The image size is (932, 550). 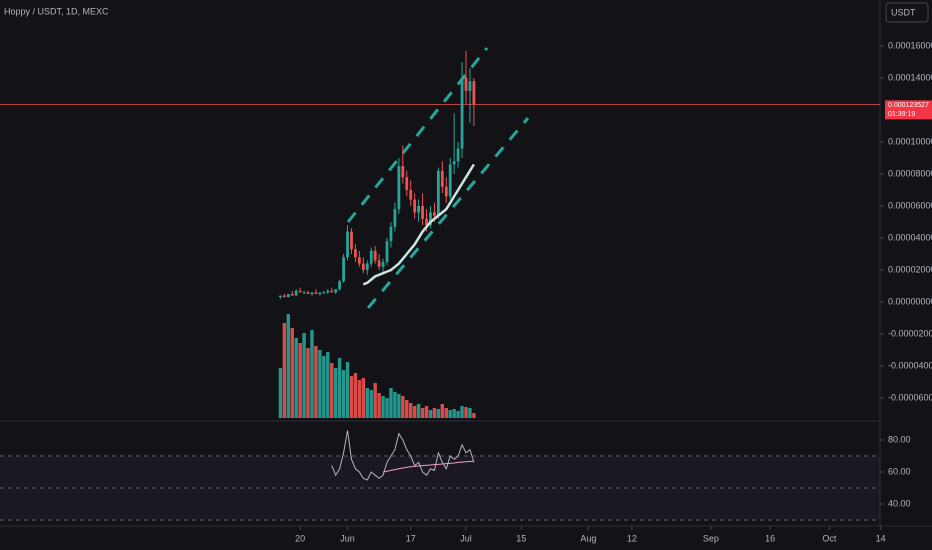 I want to click on y-tick-label: -0.000020000, so click(x=910, y=333).